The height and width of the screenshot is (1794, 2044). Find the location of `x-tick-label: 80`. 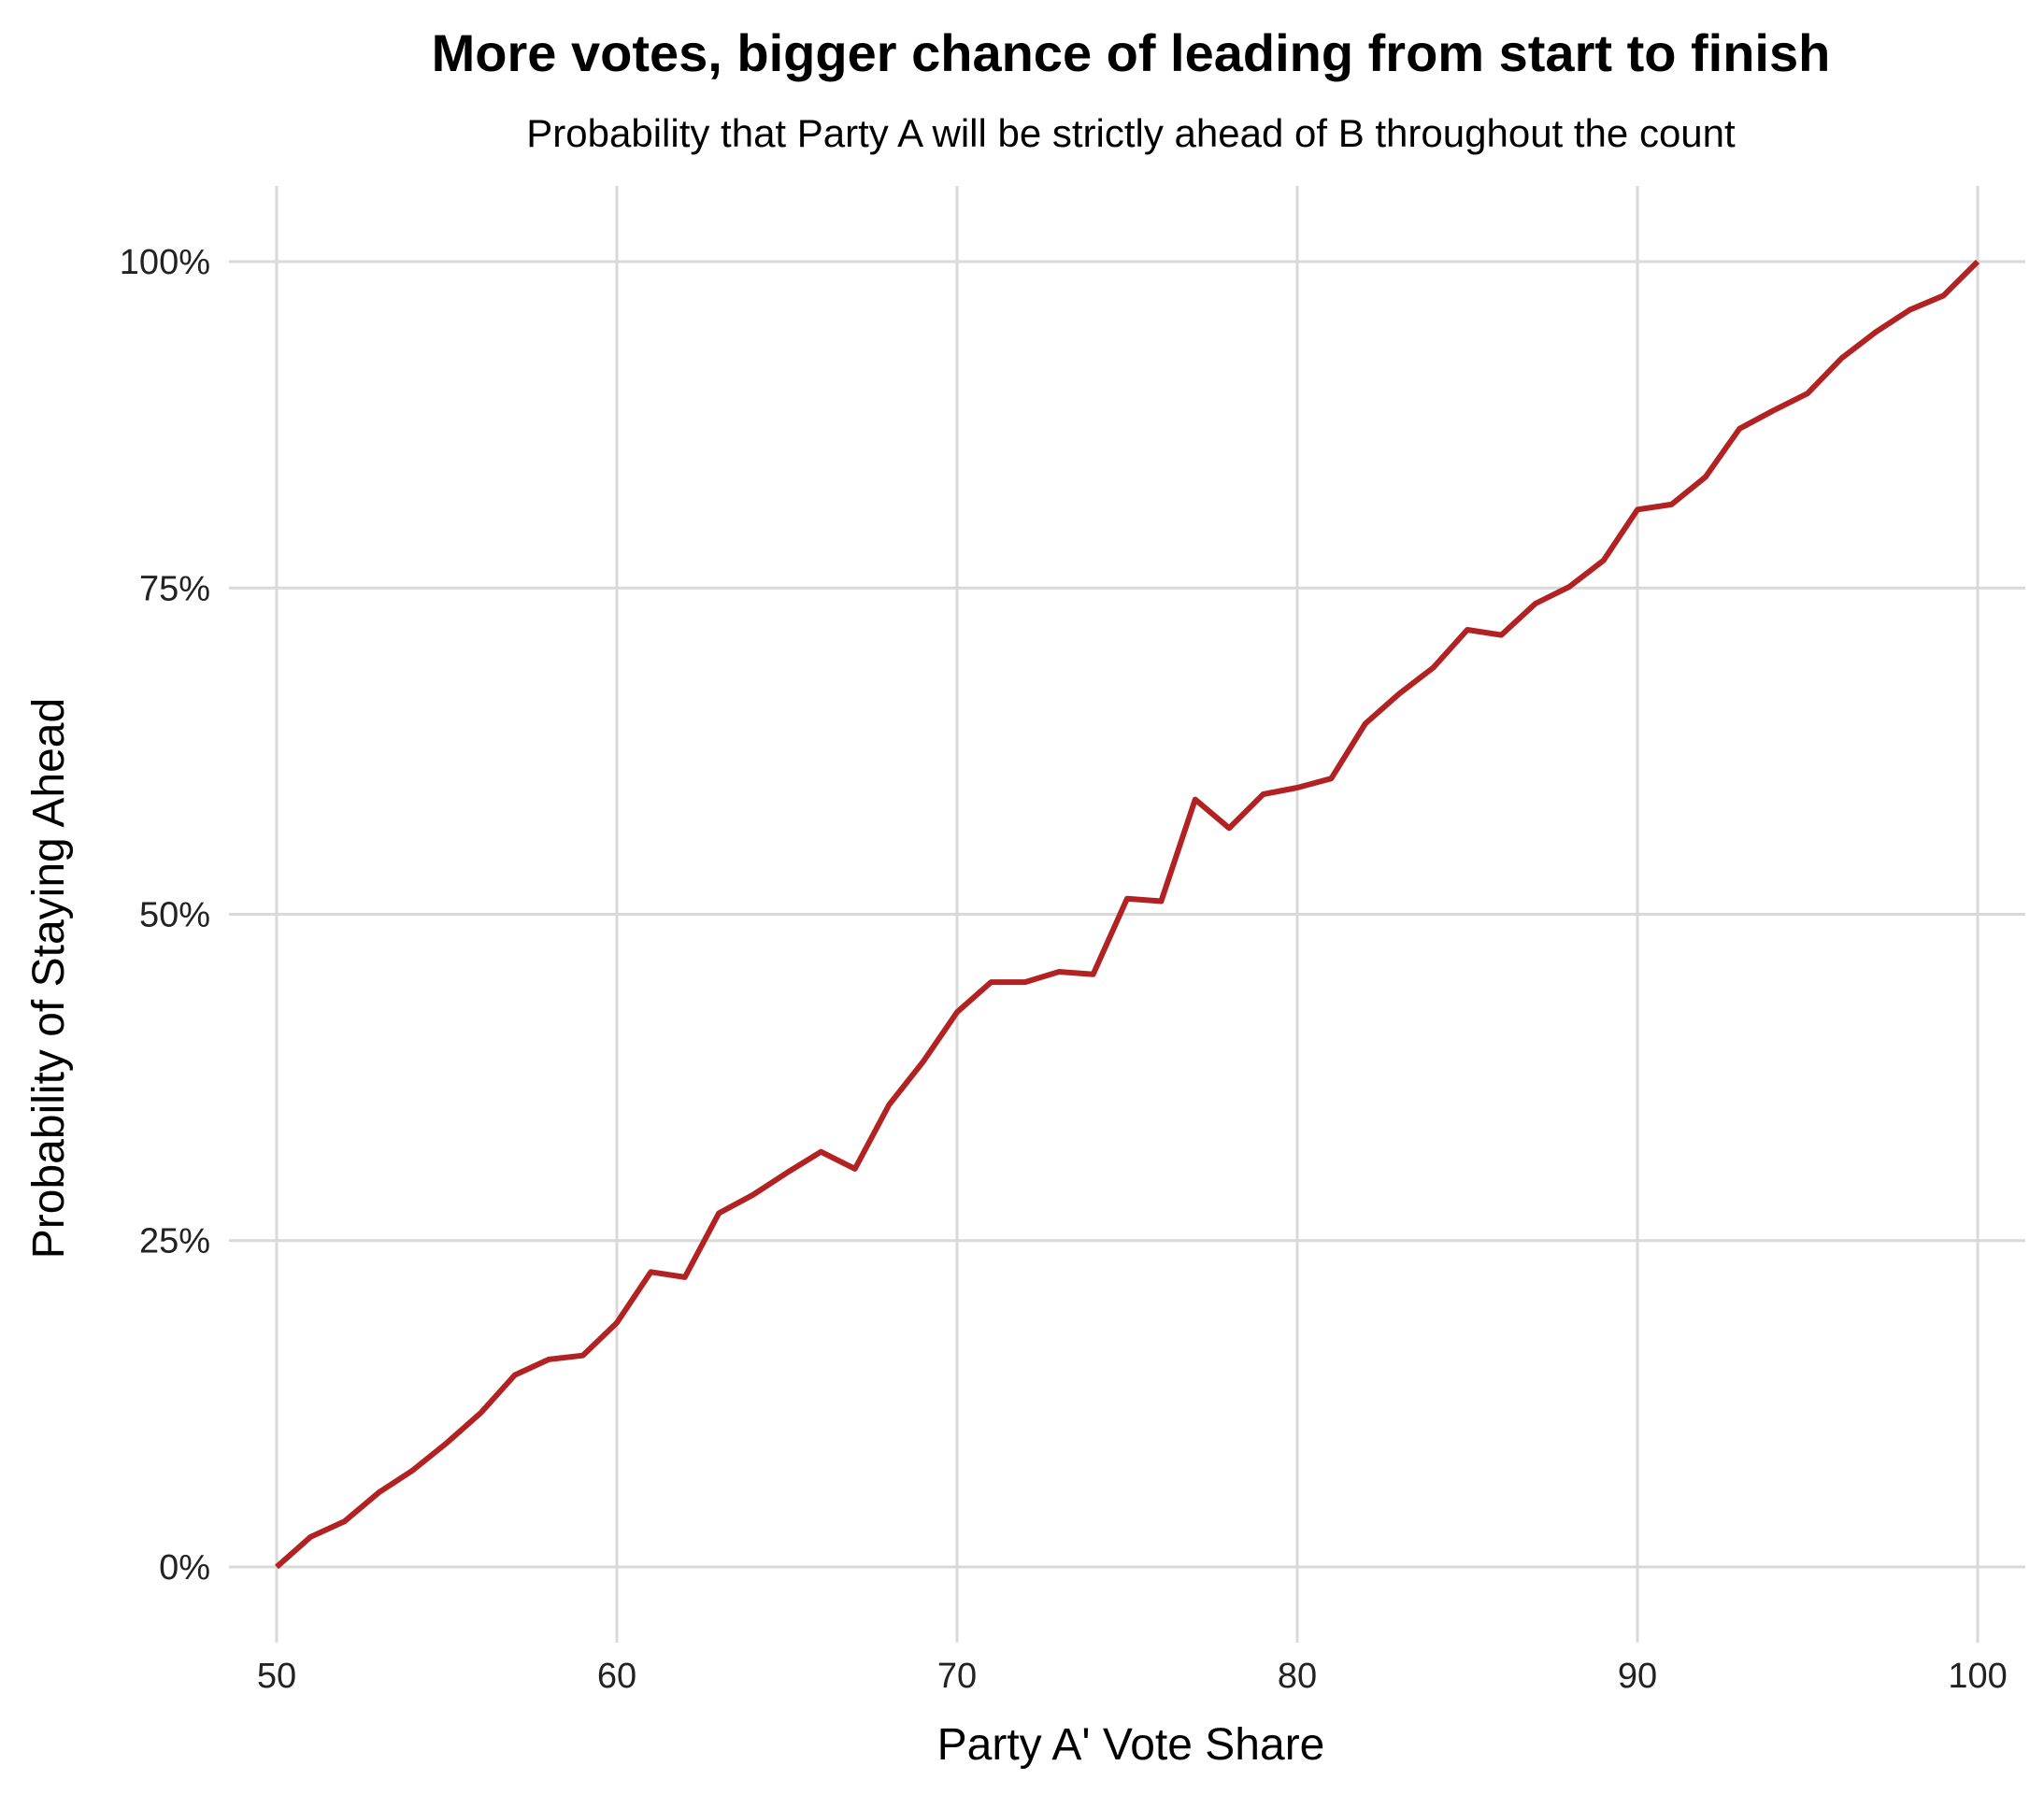

x-tick-label: 80 is located at coordinates (1297, 1676).